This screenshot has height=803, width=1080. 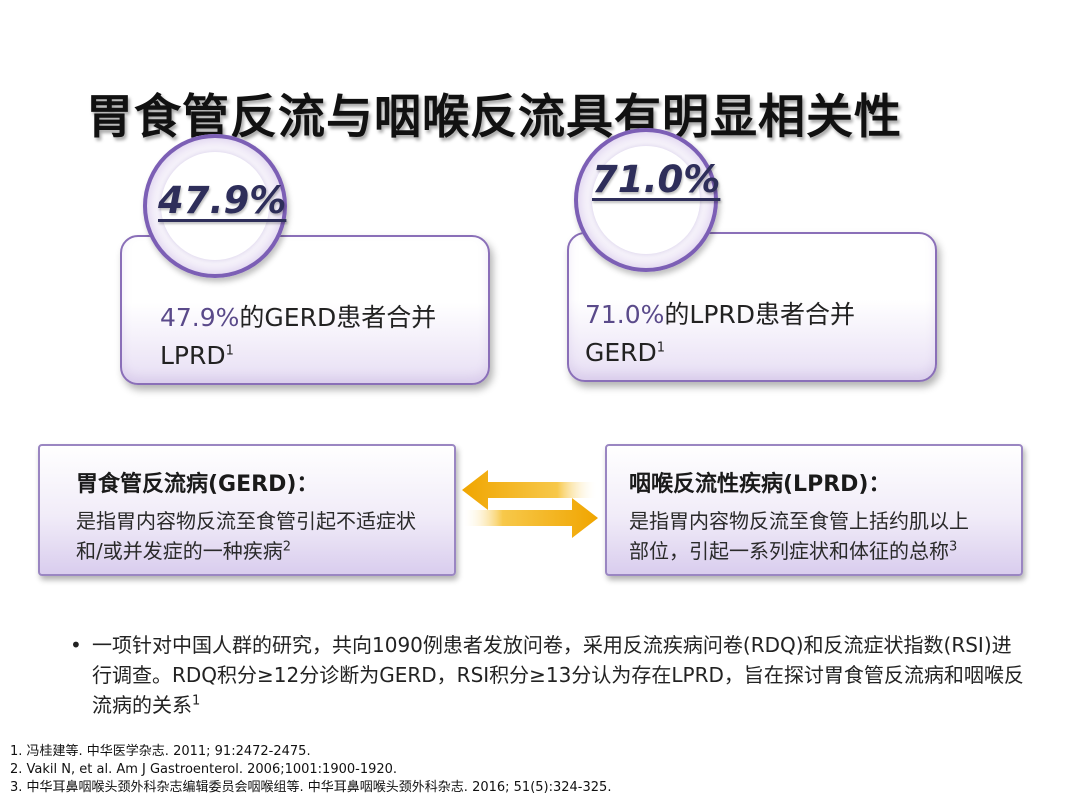 What do you see at coordinates (953, 547) in the screenshot?
I see `citation-superscript: 3` at bounding box center [953, 547].